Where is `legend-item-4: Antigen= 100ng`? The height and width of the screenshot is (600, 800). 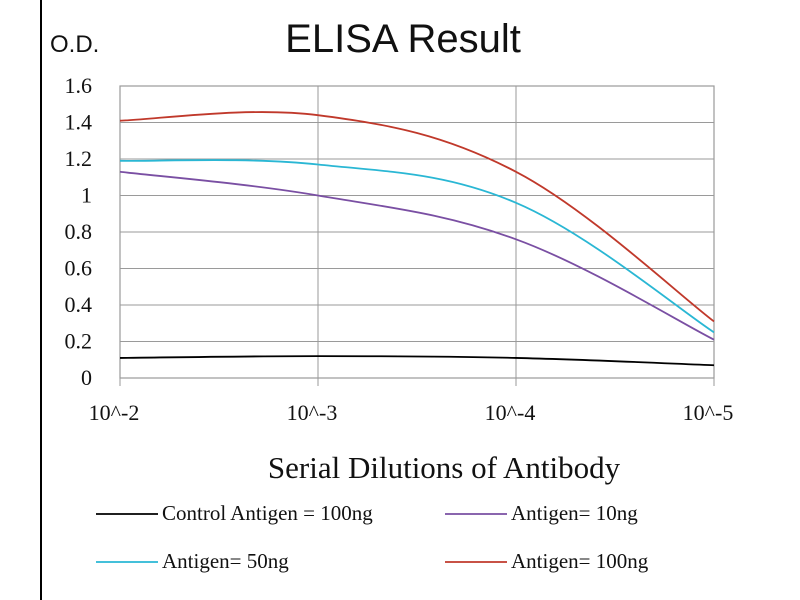 legend-item-4: Antigen= 100ng is located at coordinates (547, 561).